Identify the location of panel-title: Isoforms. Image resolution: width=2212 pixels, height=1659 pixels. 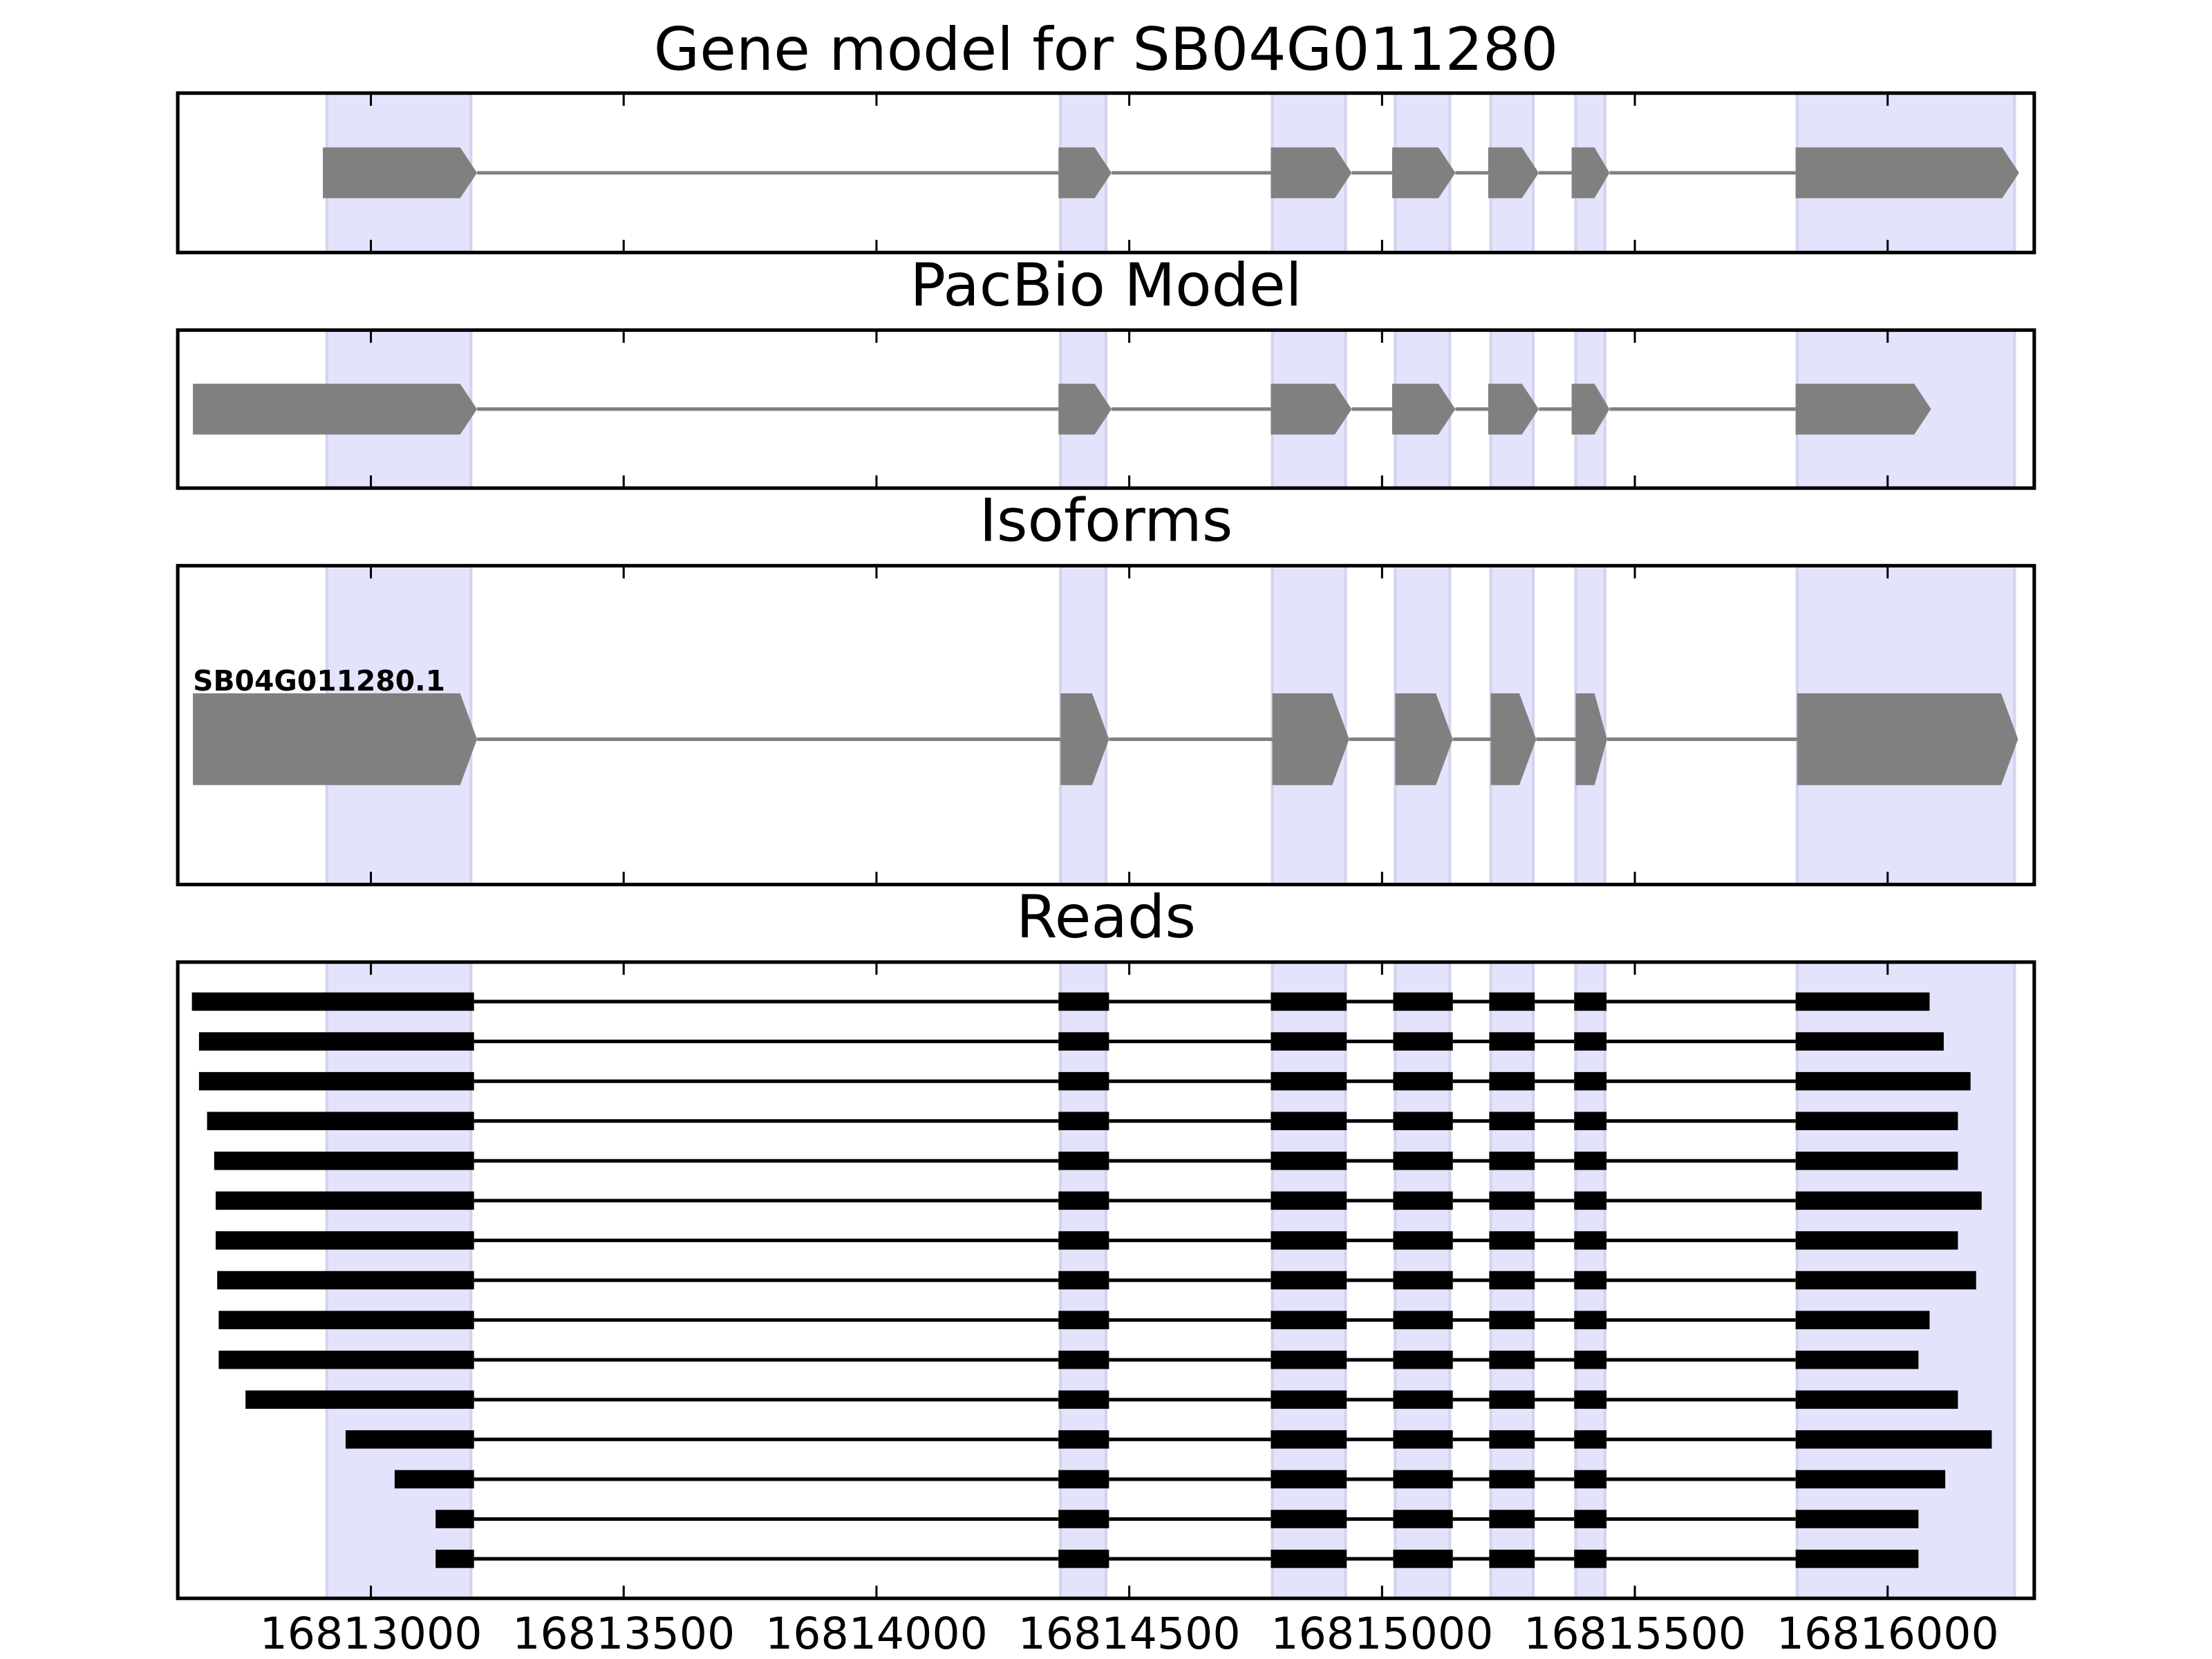
(1106, 521).